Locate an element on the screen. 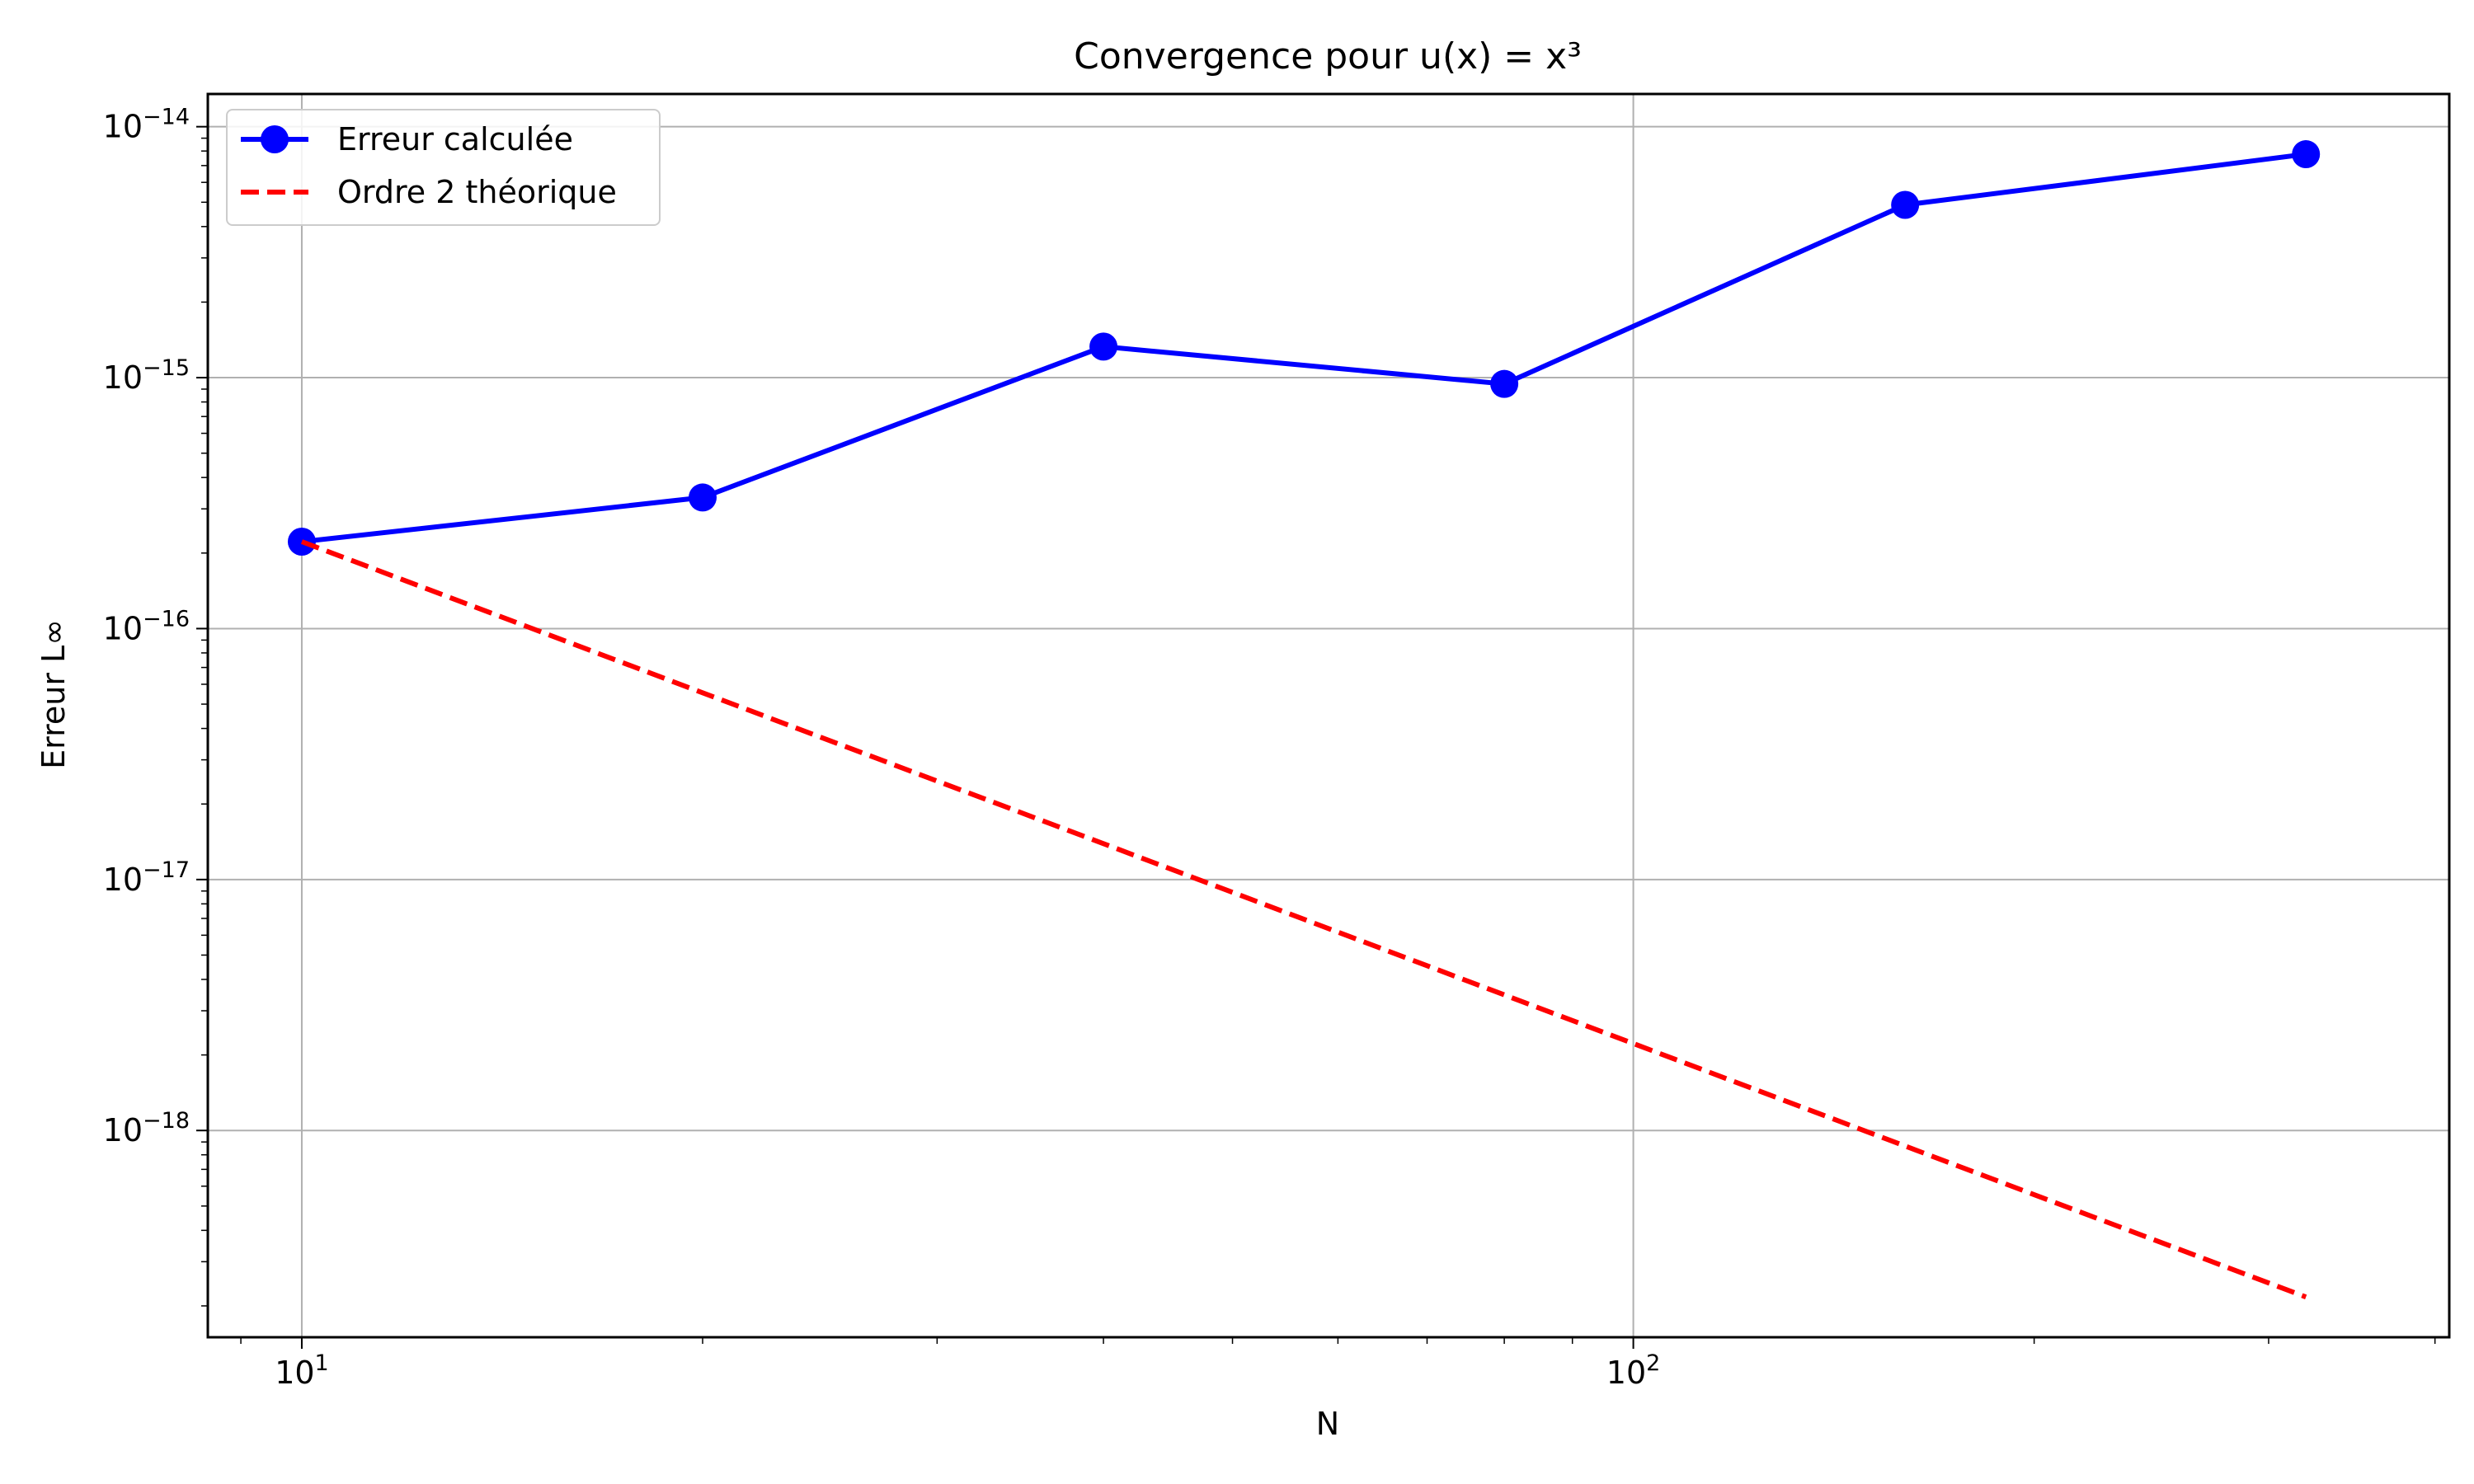 The width and height of the screenshot is (2474, 1484). y-tick-label: 10−18 is located at coordinates (146, 1128).